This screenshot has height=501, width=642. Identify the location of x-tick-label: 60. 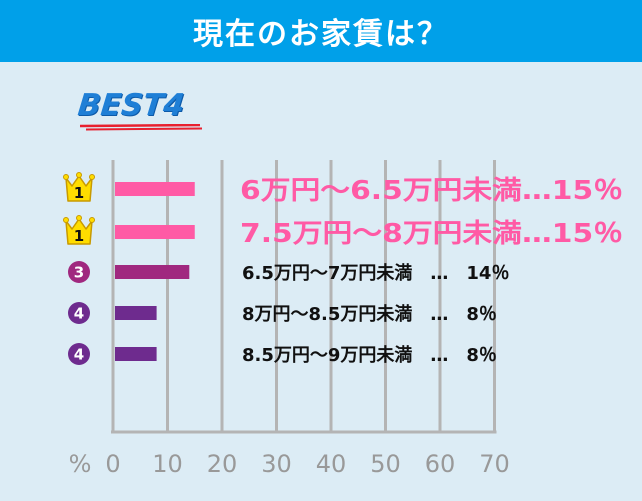
(440, 464).